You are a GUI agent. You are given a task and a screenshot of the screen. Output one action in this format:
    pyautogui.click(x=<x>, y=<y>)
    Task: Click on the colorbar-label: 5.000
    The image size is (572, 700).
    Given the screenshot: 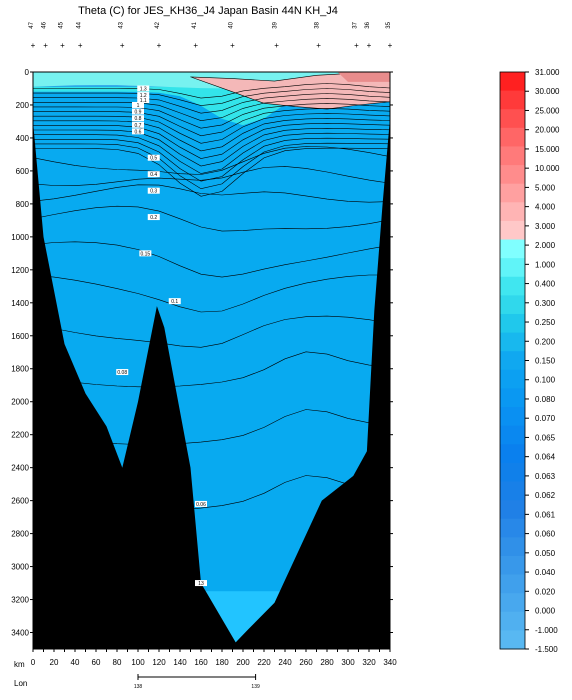 What is the action you would take?
    pyautogui.click(x=545, y=187)
    